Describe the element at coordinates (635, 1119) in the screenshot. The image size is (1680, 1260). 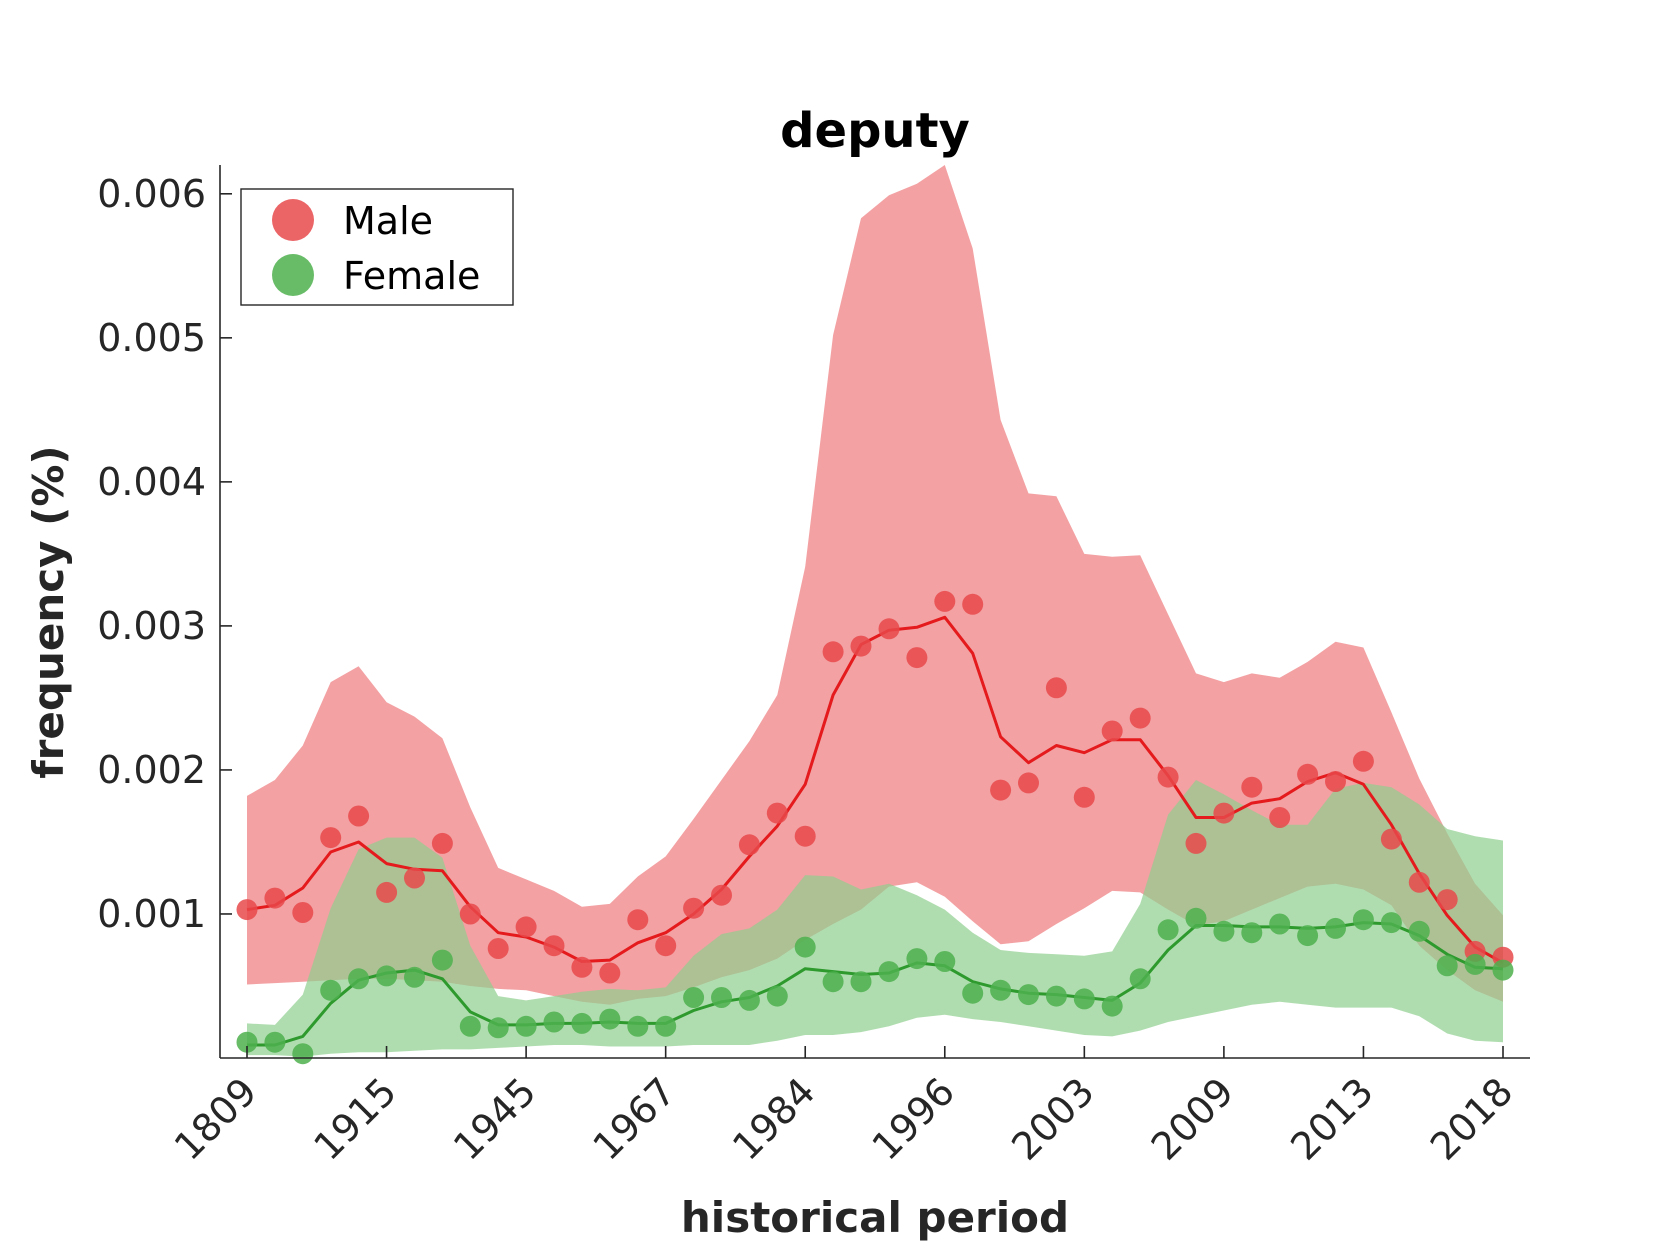
I see `x-tick-label: 1967` at that location.